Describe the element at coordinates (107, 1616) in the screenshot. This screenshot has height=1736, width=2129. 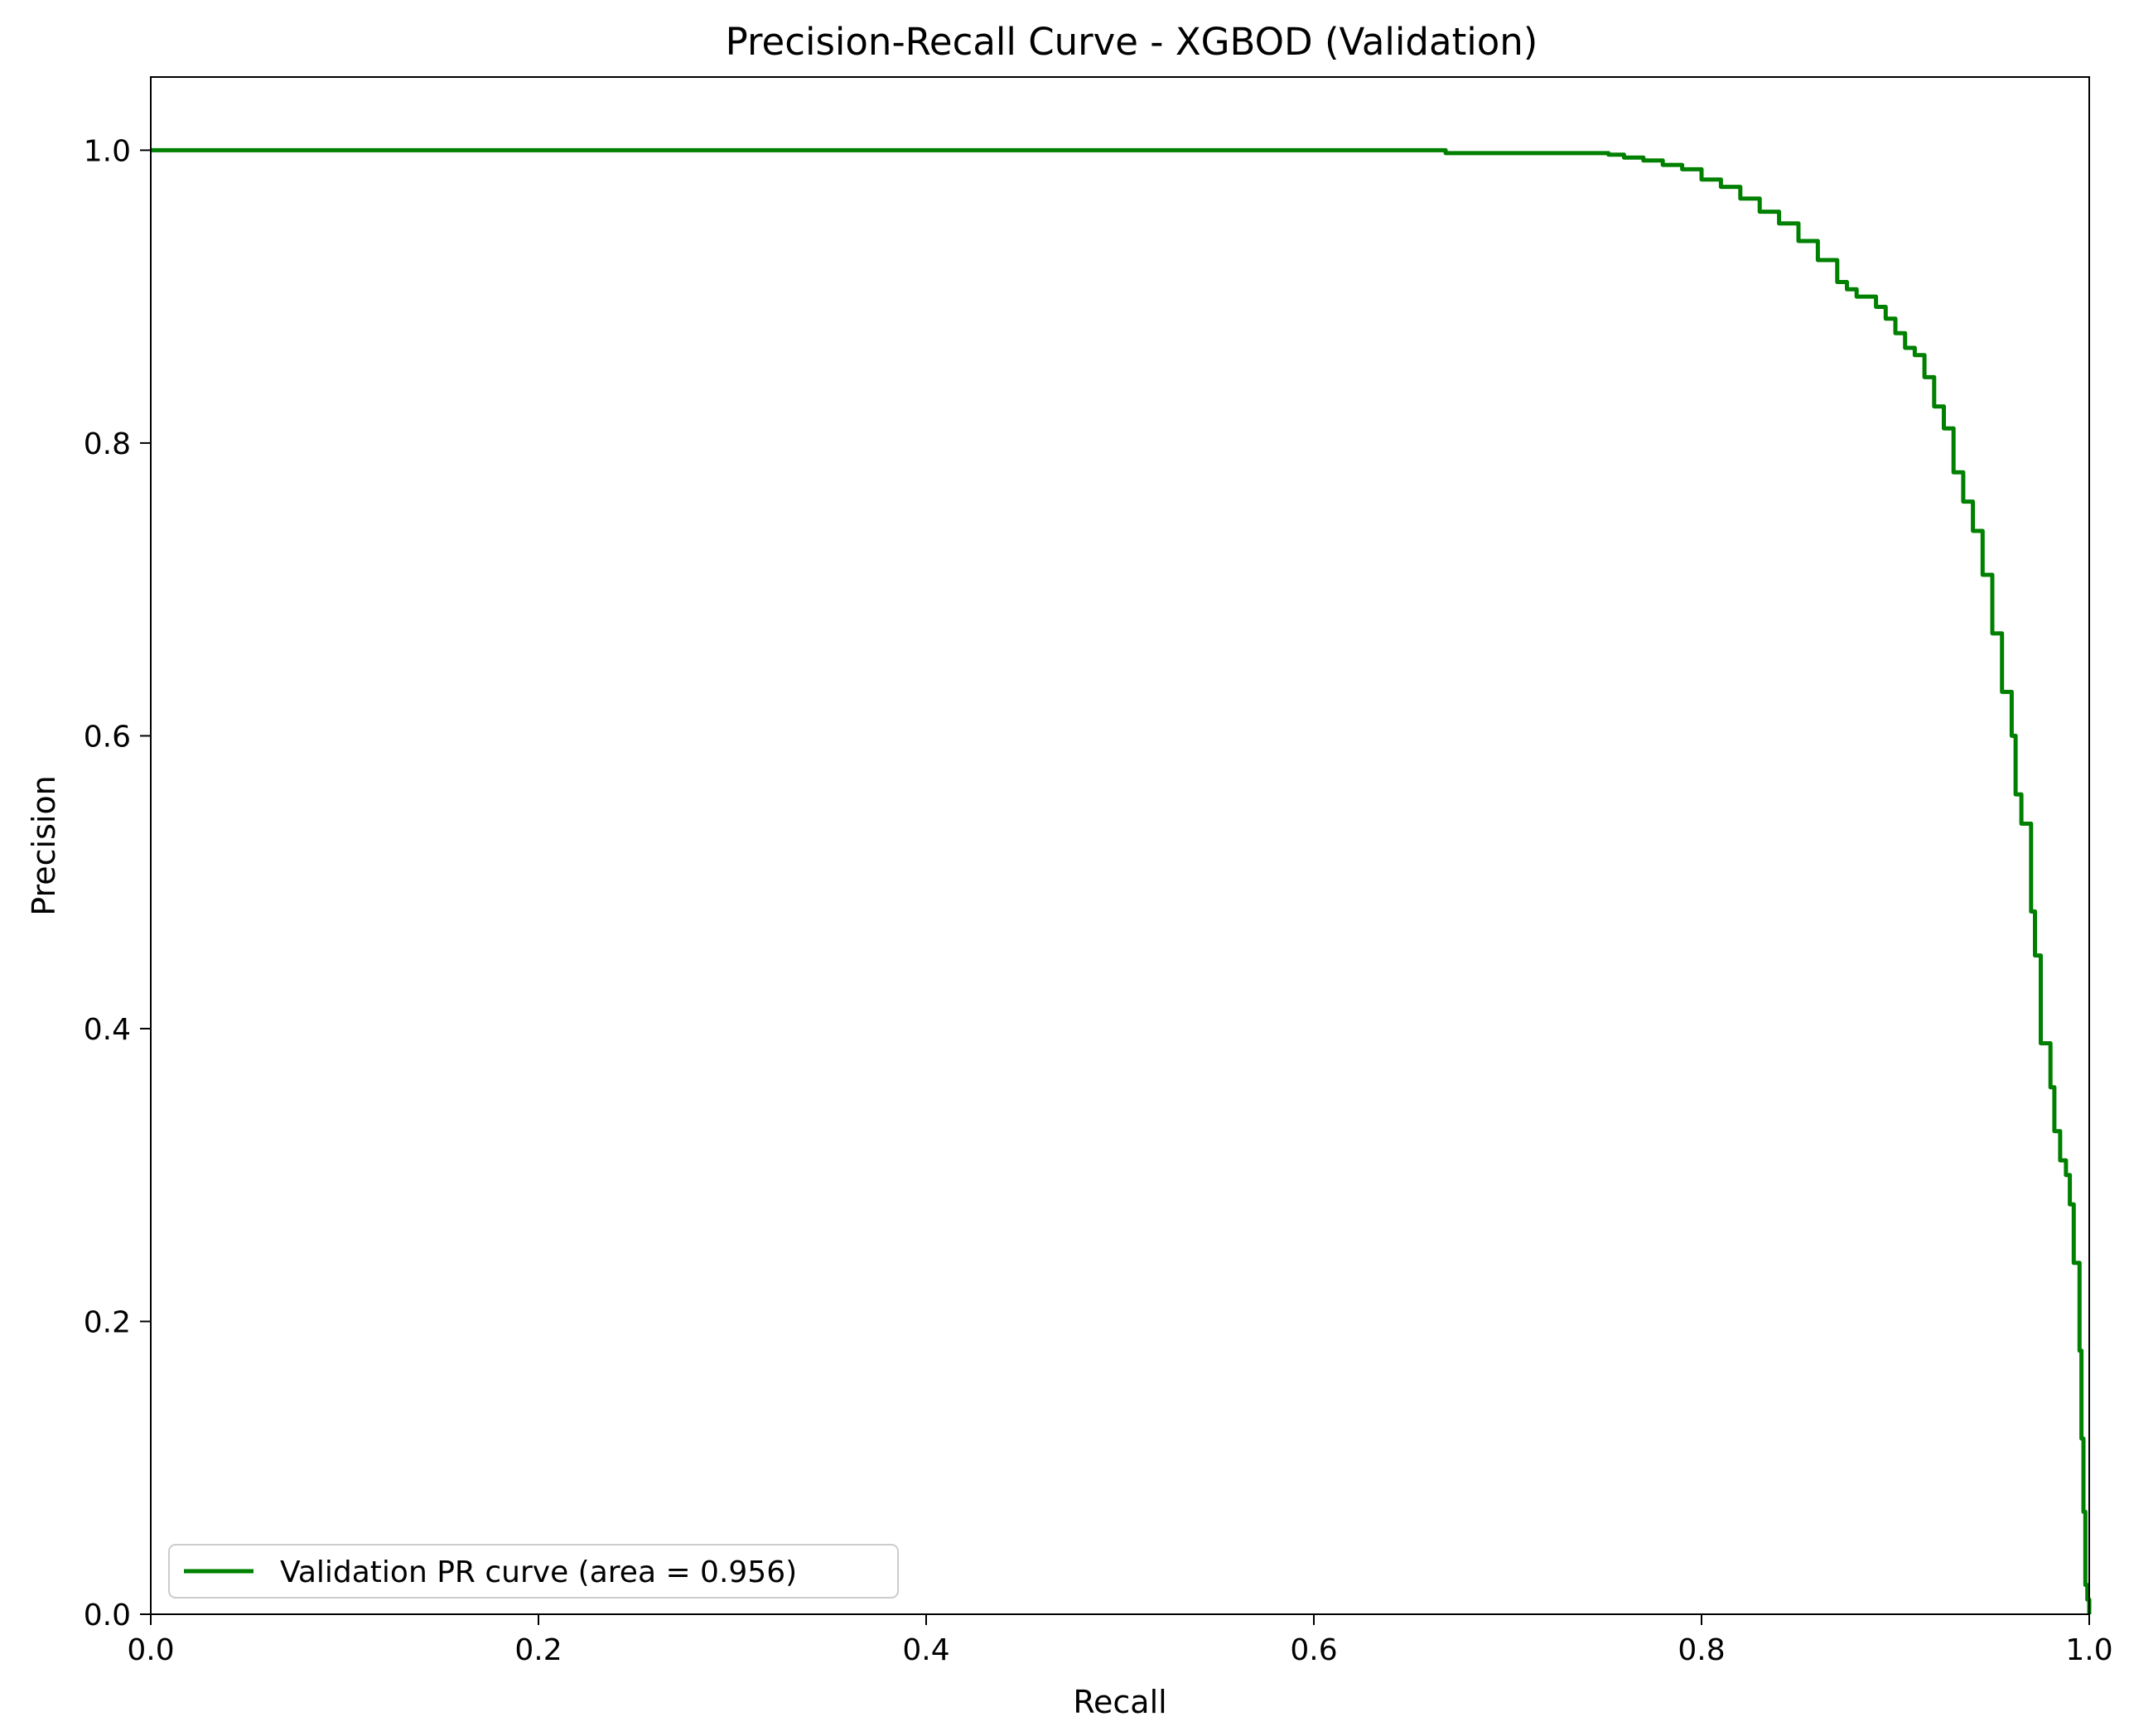
I see `y-tick-label: 0.0` at that location.